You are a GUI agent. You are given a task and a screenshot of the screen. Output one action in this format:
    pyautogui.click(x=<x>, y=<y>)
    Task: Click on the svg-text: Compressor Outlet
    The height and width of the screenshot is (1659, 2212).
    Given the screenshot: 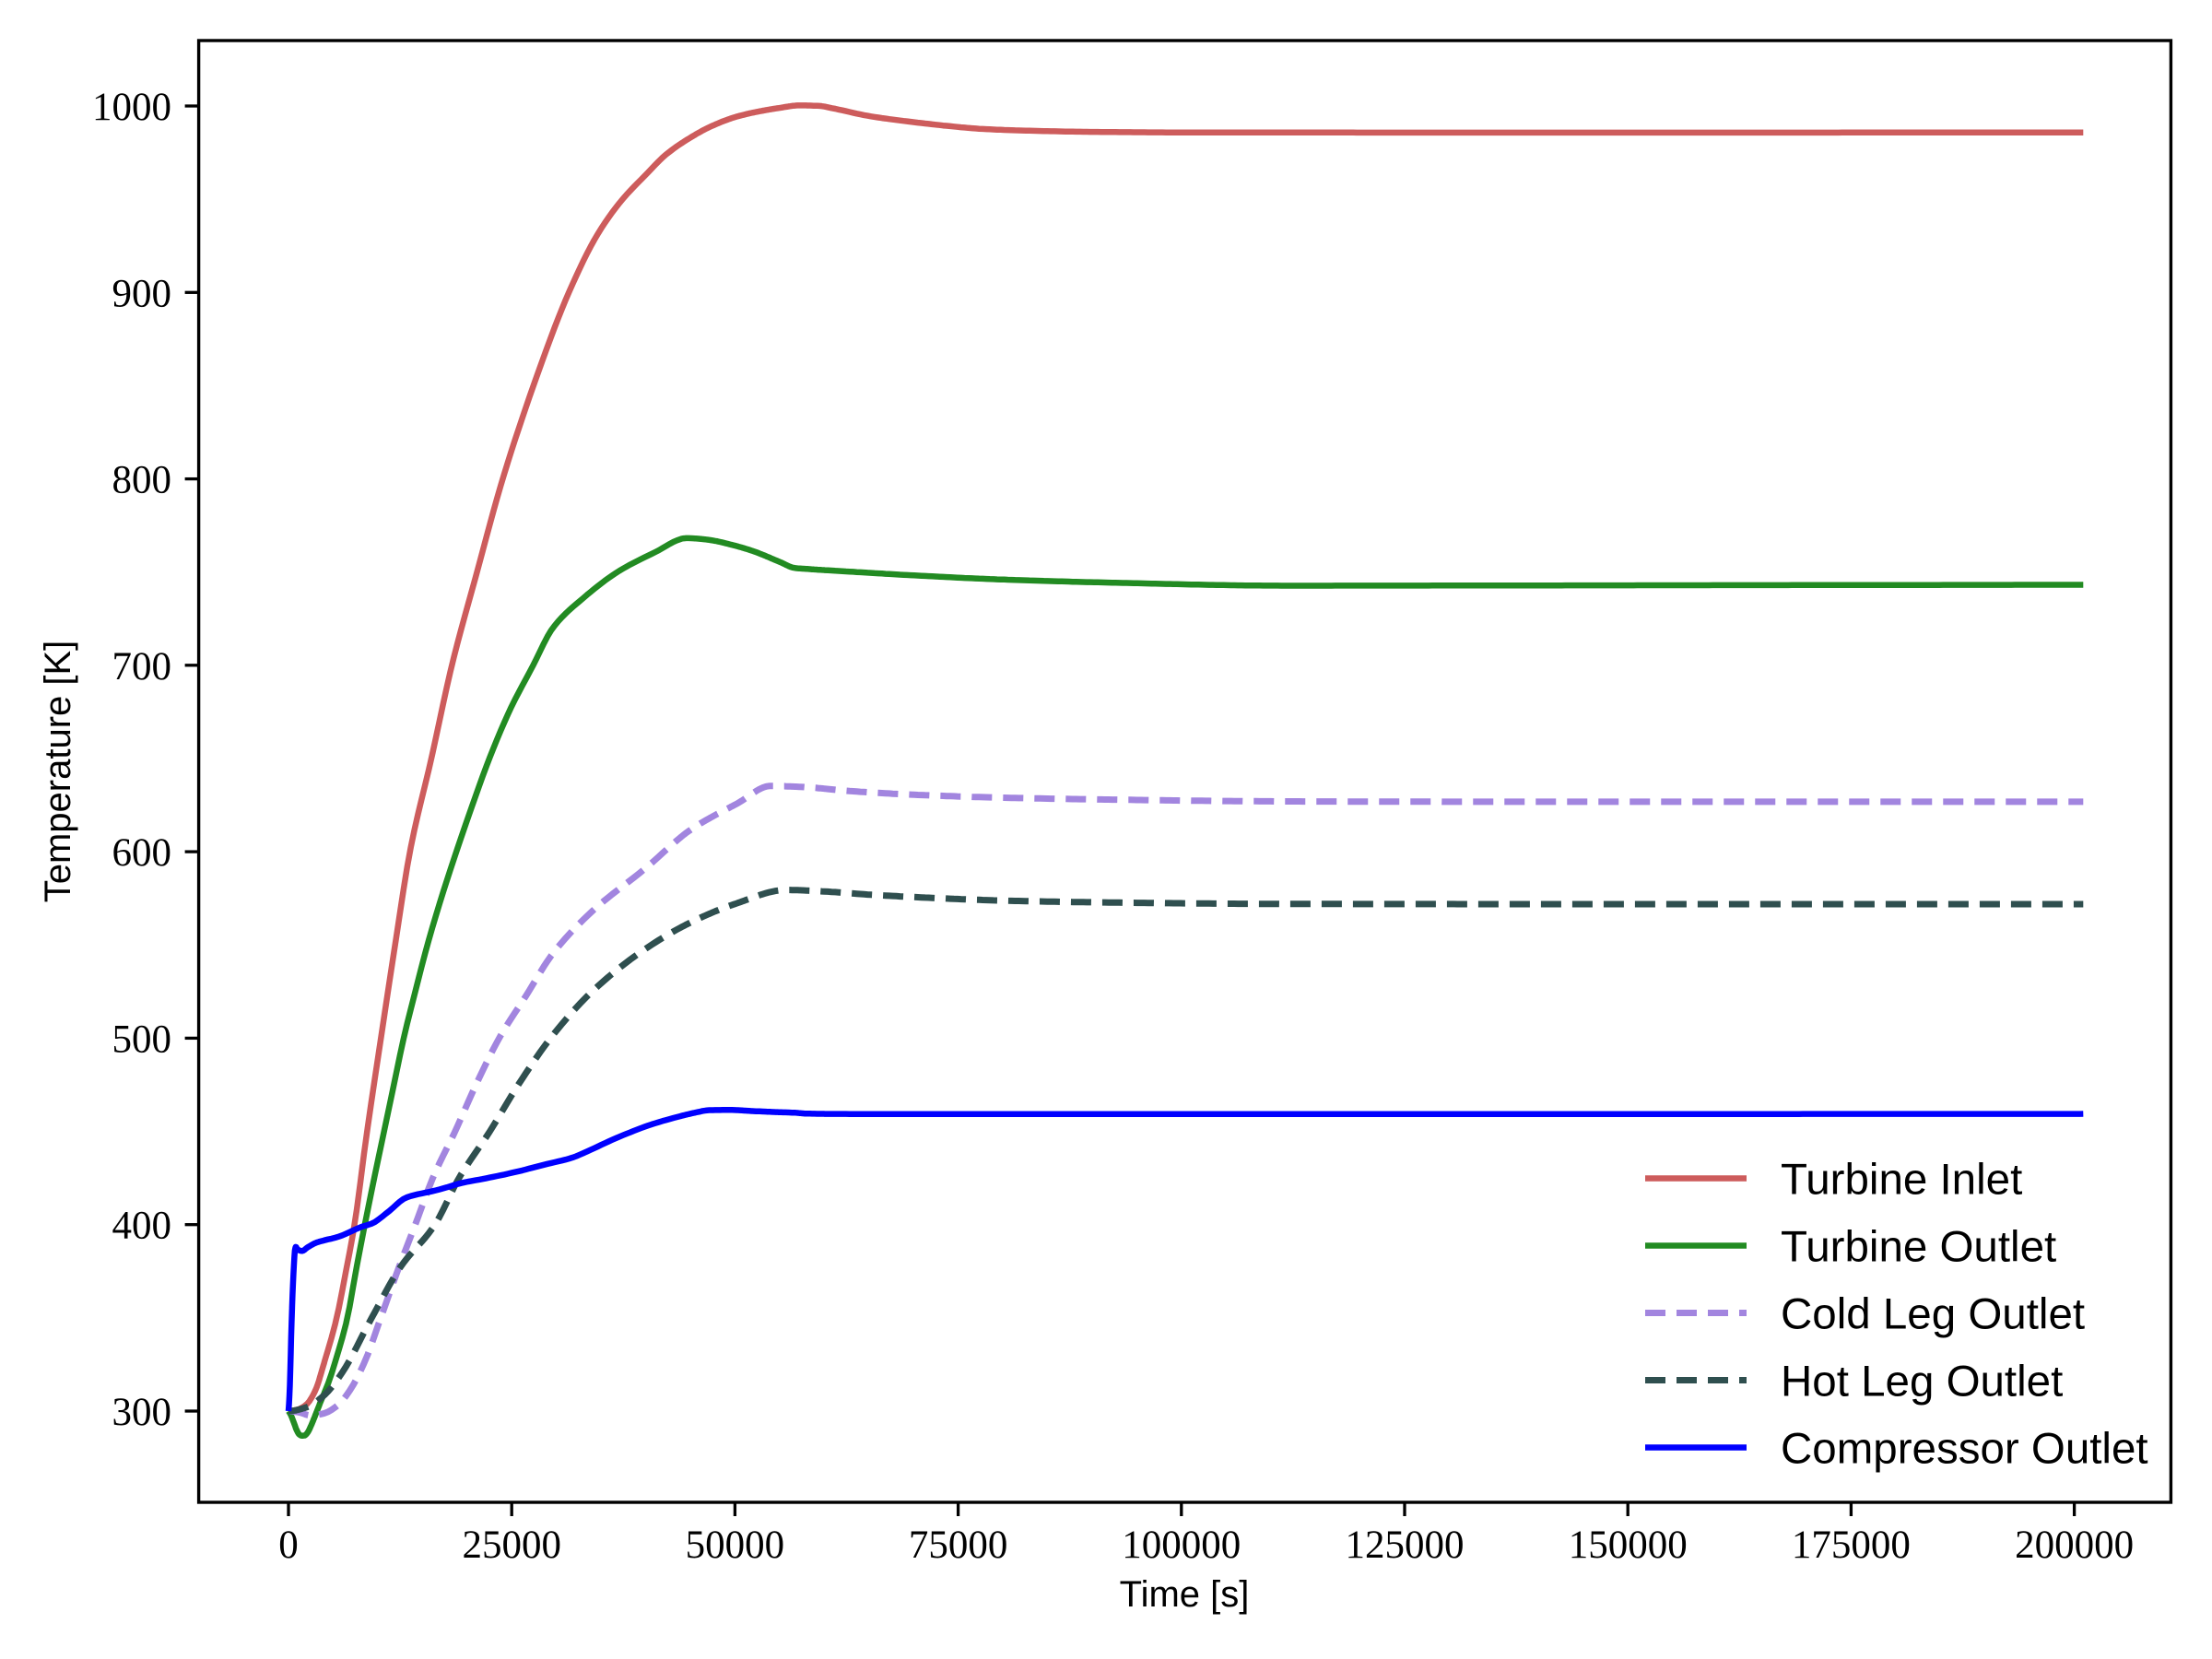 What is the action you would take?
    pyautogui.click(x=1964, y=1449)
    